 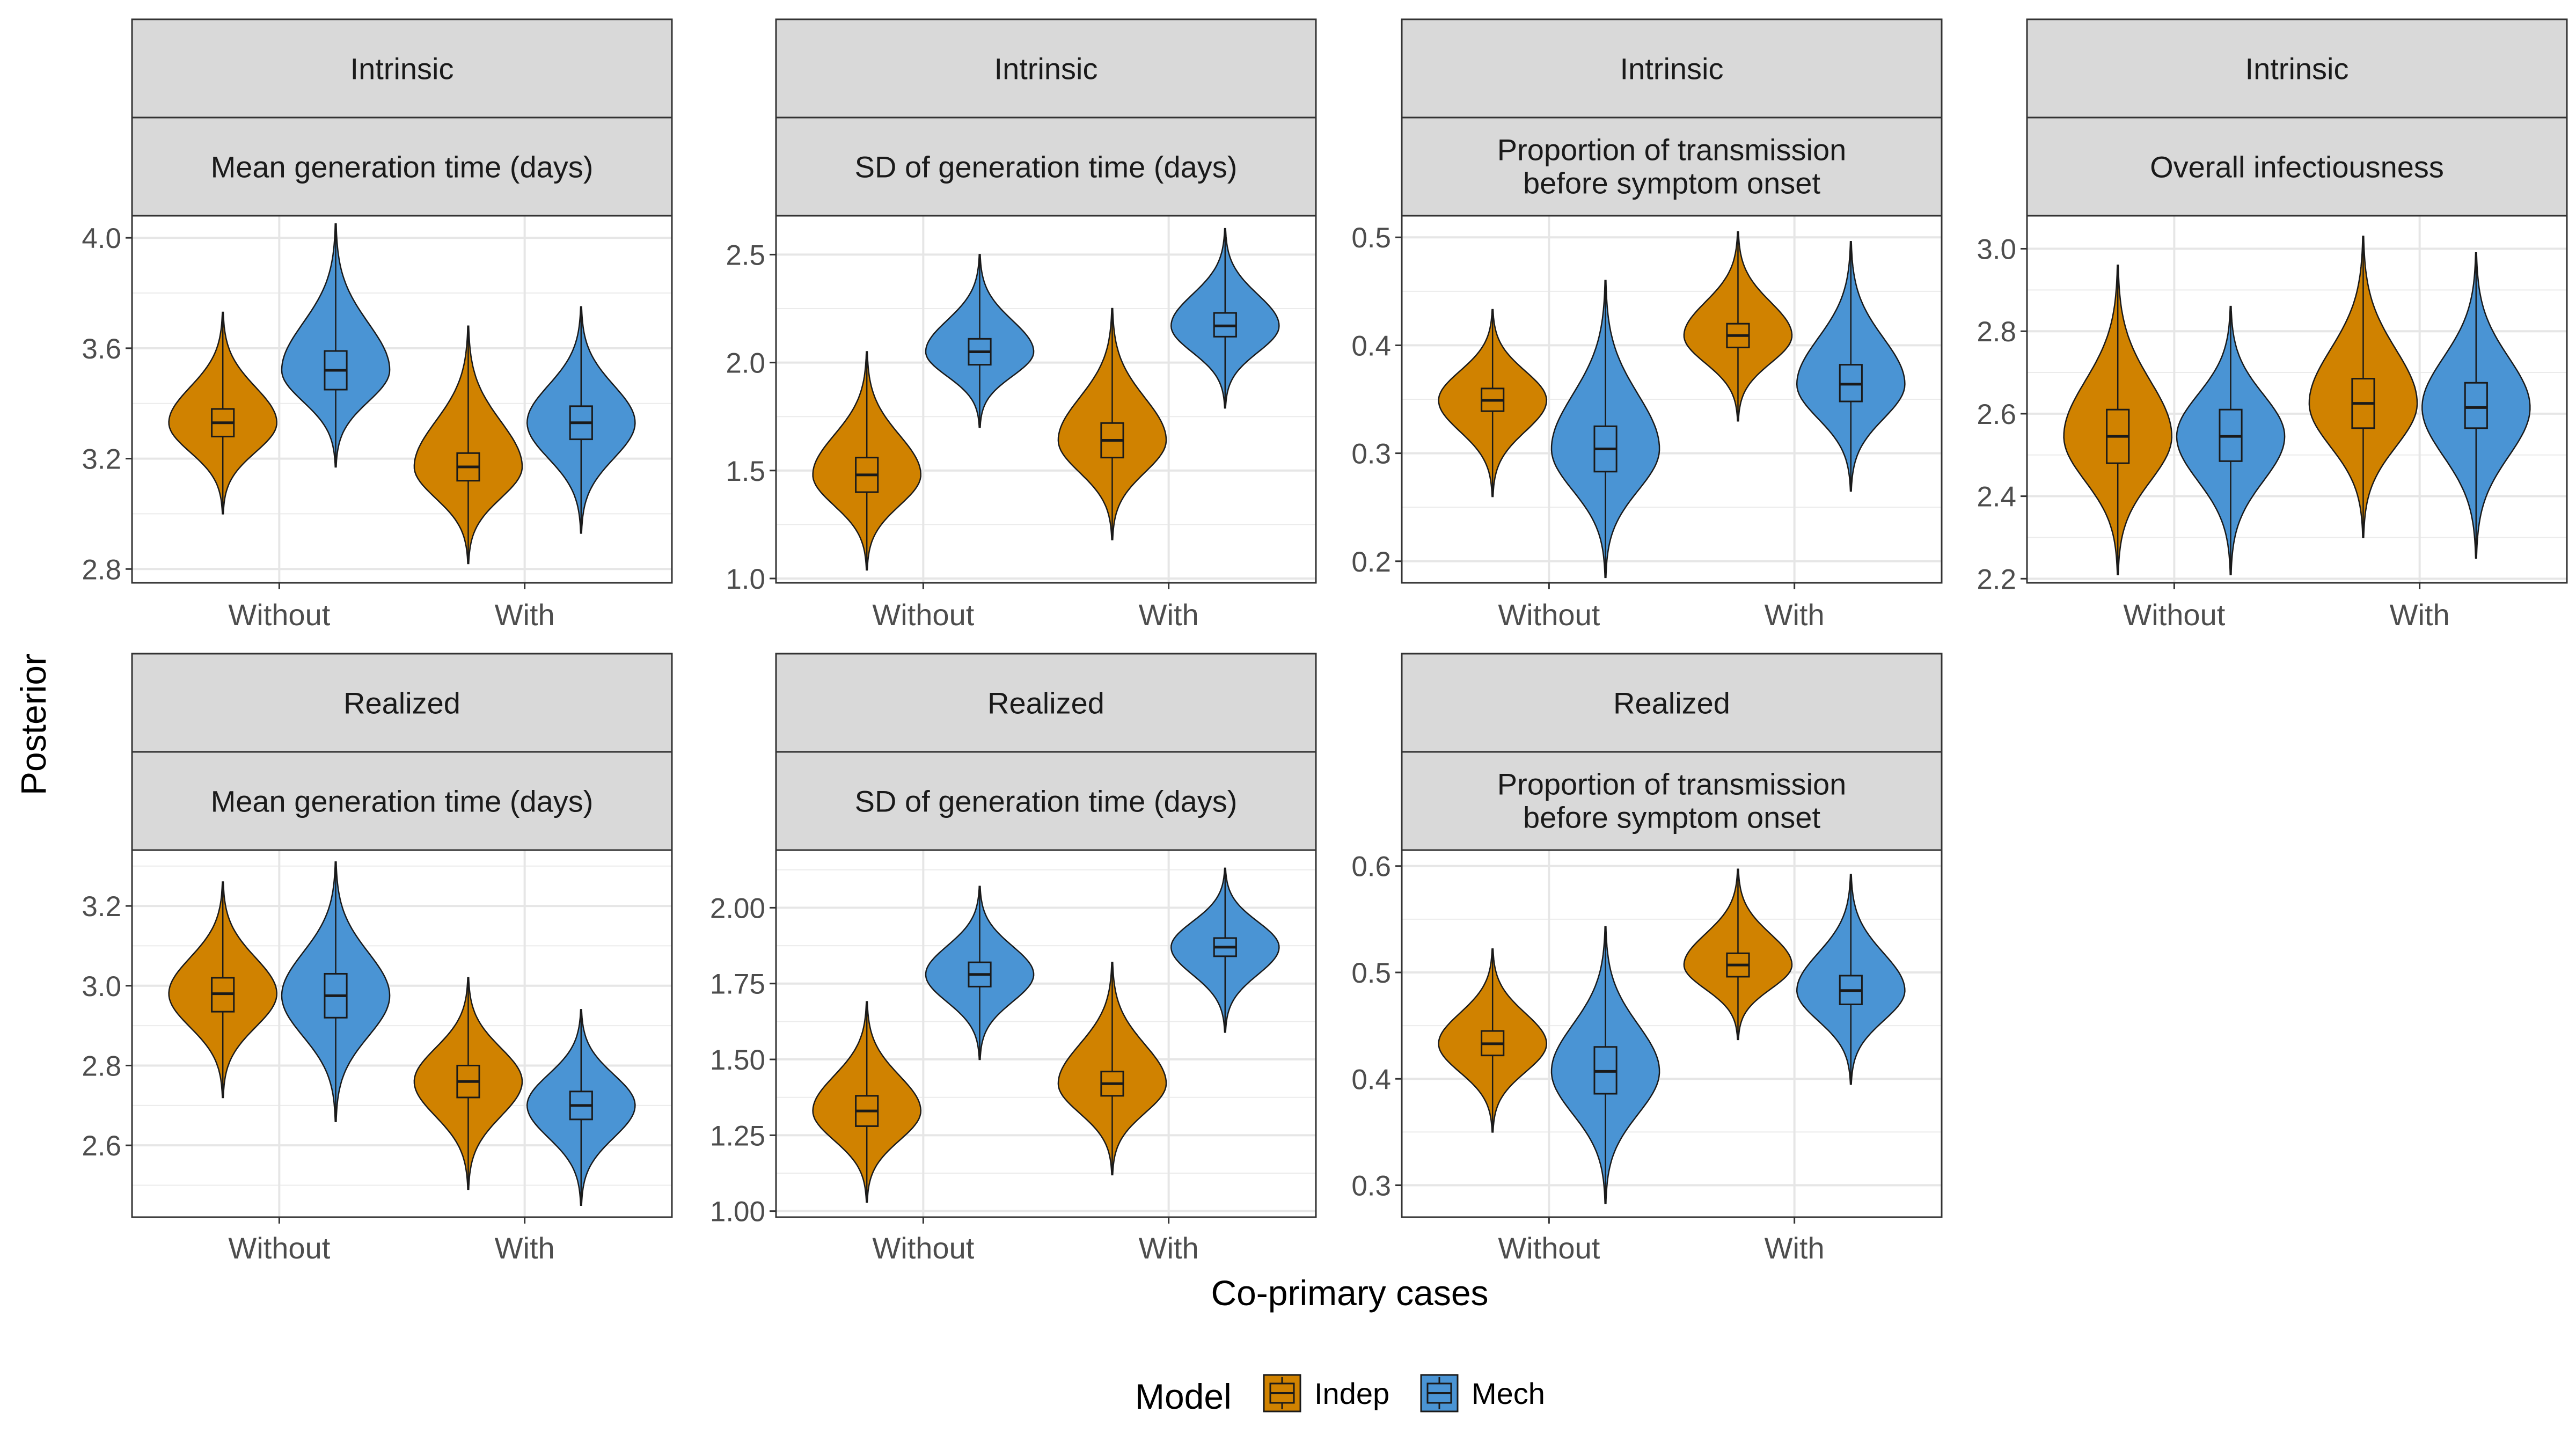 I want to click on box, so click(x=2476, y=405).